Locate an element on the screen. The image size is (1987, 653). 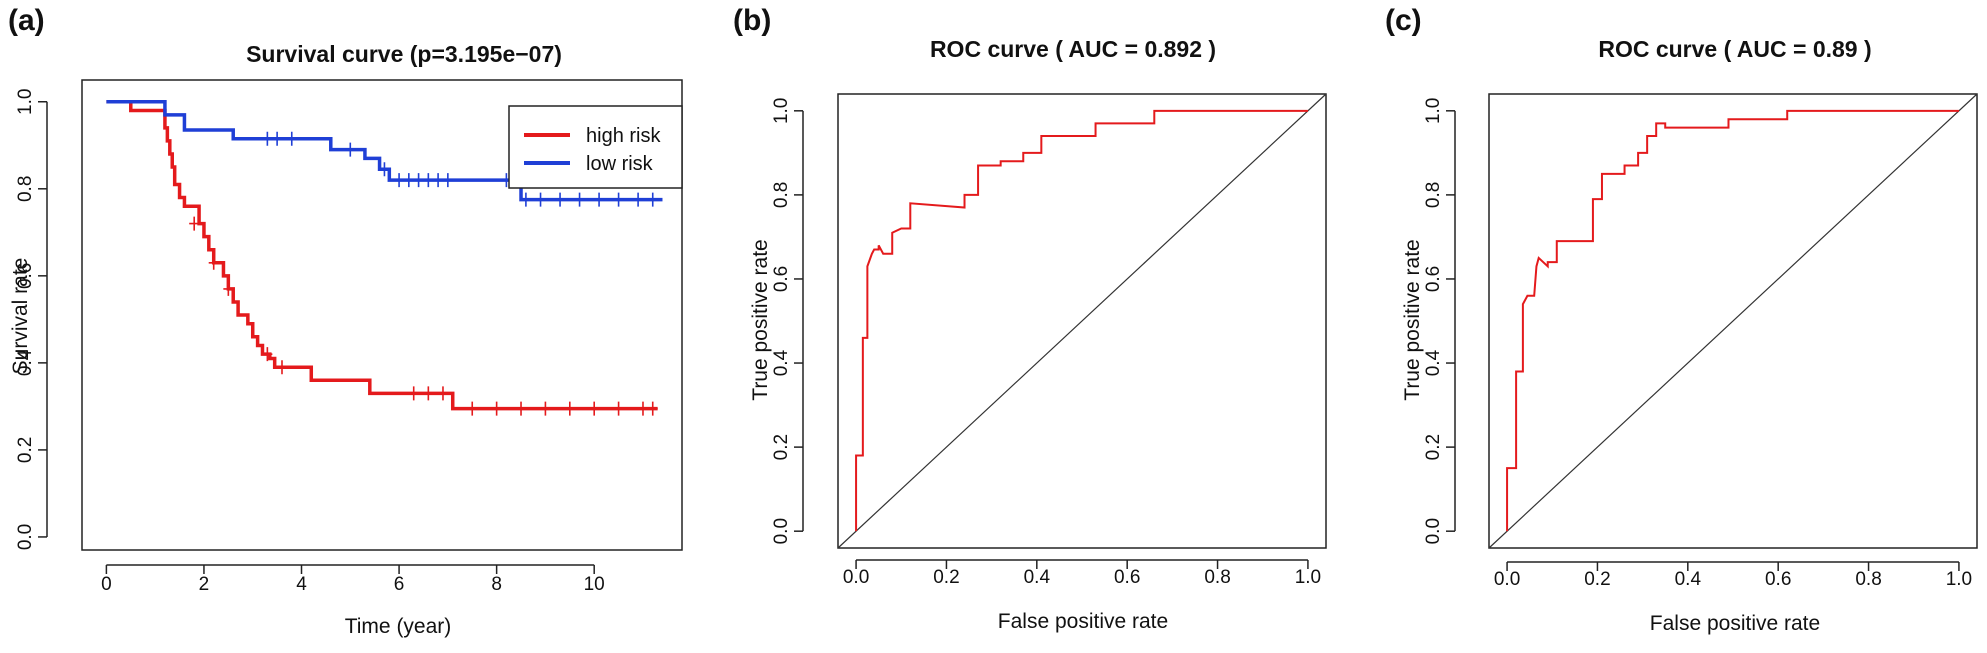
roc-c-curve is located at coordinates (1732, 320).